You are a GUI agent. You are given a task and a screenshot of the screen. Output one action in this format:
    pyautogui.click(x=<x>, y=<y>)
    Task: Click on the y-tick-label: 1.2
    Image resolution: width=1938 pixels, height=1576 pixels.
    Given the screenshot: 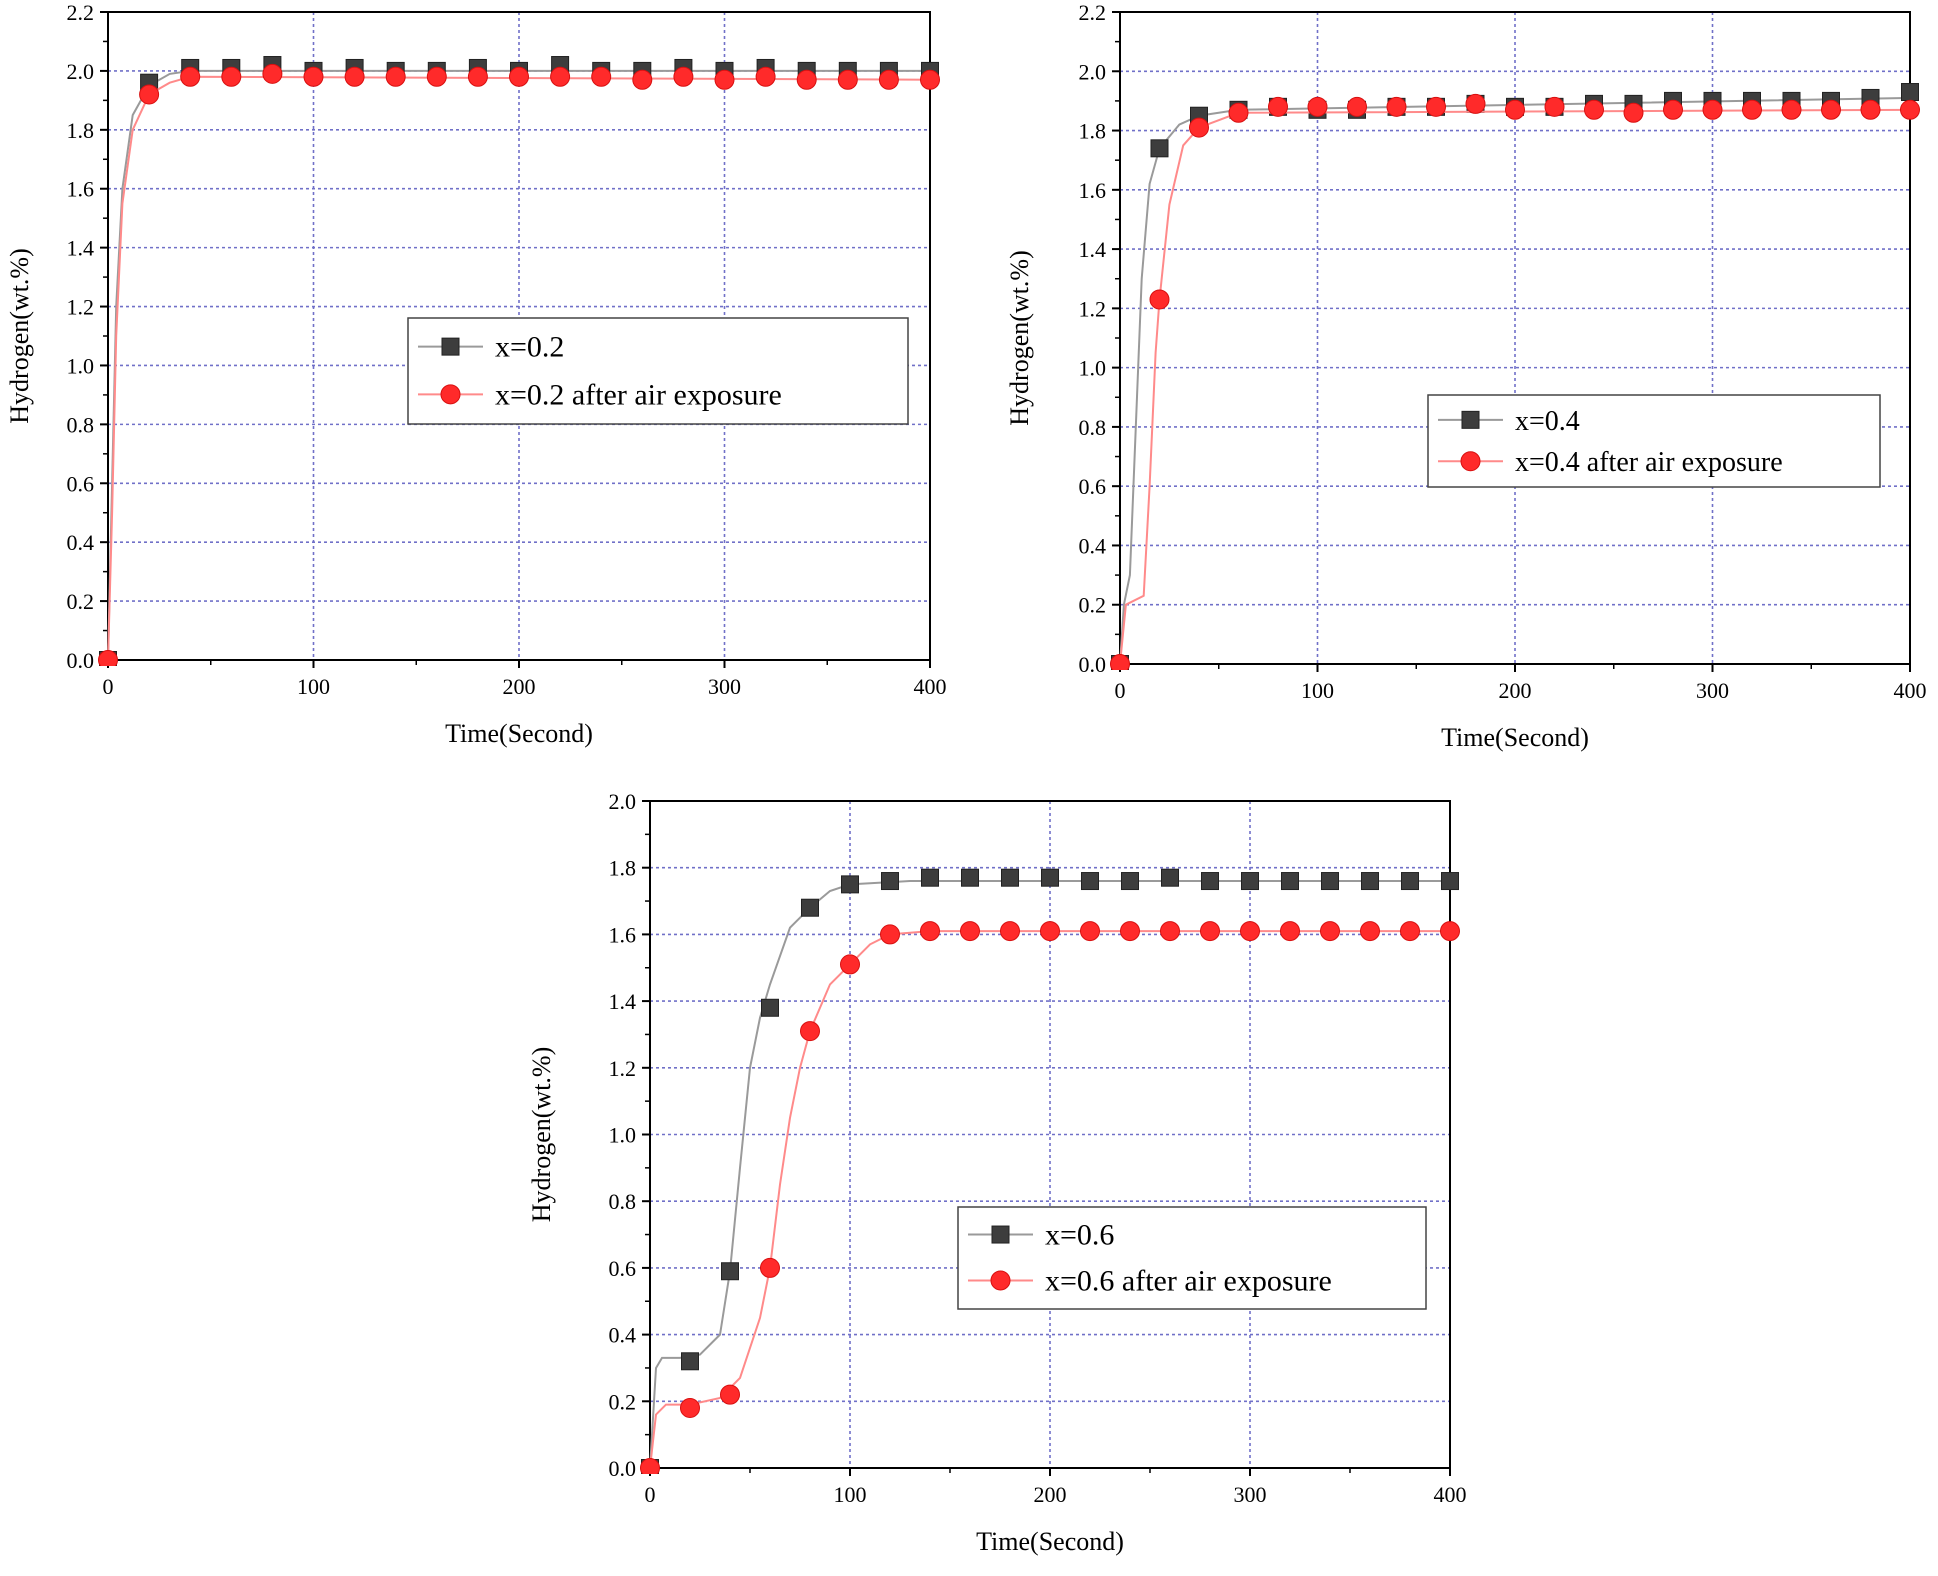 What is the action you would take?
    pyautogui.click(x=1093, y=308)
    